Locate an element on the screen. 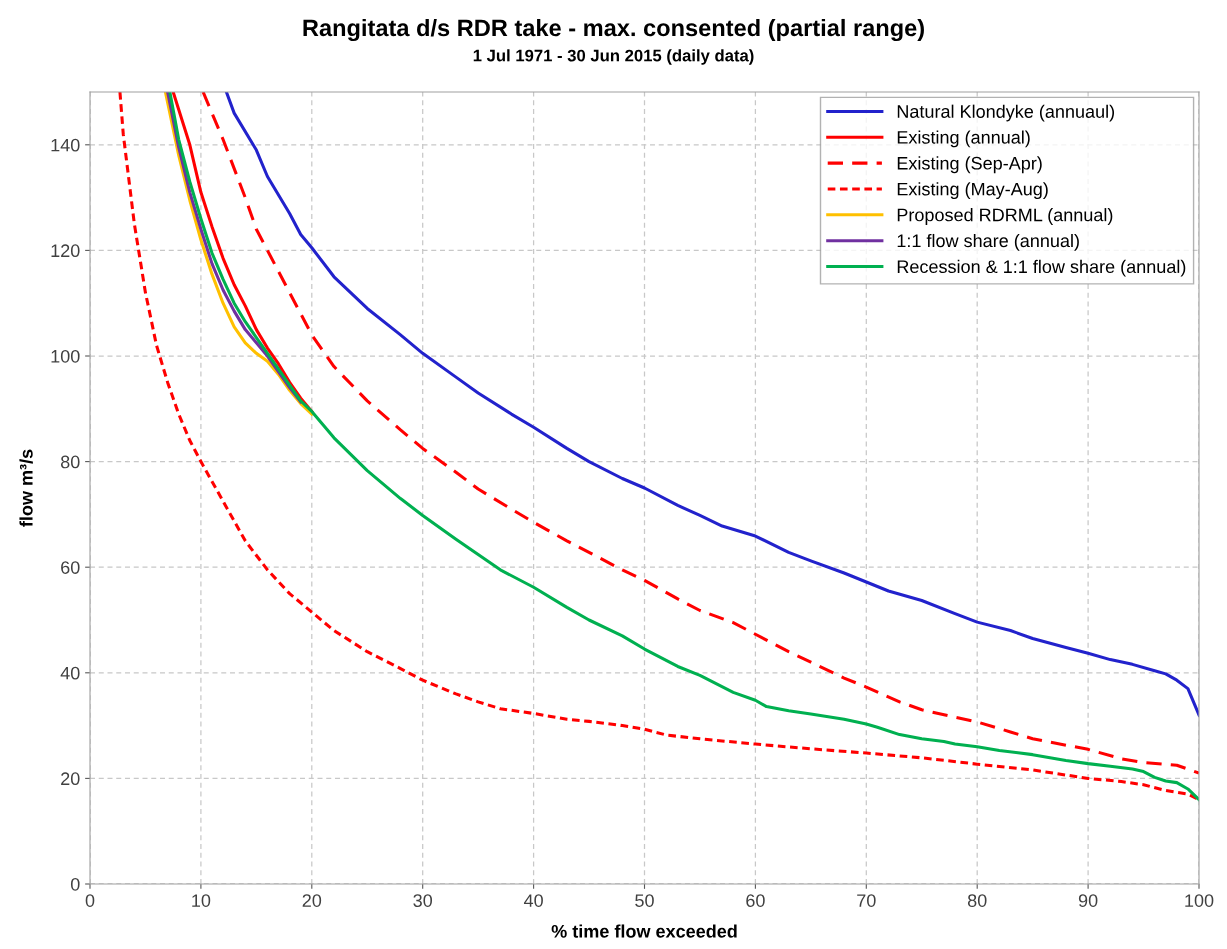 The height and width of the screenshot is (949, 1227). y-tick-label: 100 is located at coordinates (65, 356).